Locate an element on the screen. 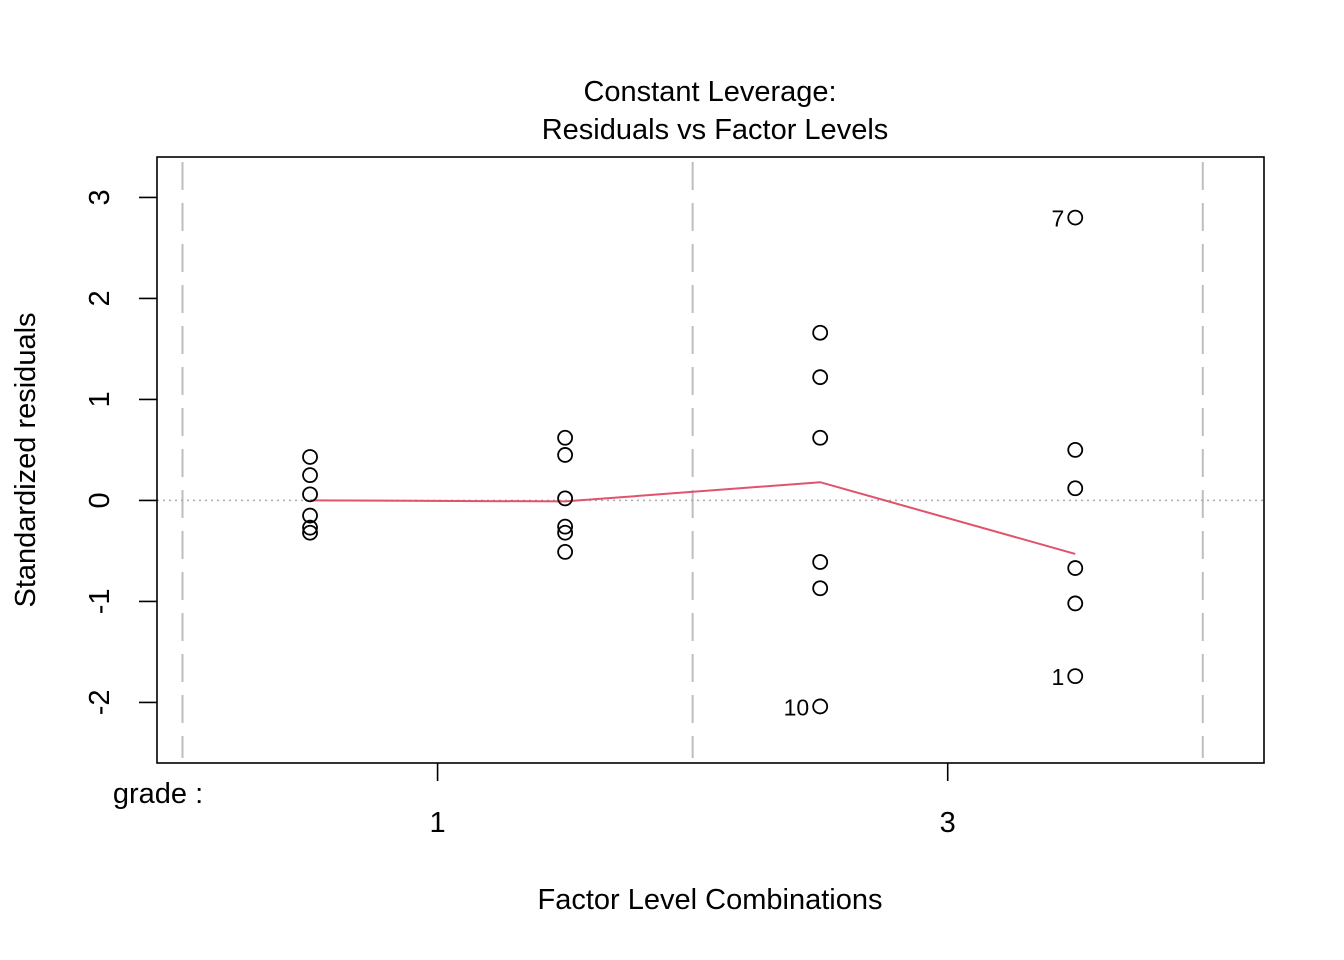  y-axis: -2 -1 0 1 2 3 is located at coordinates (120, 452).